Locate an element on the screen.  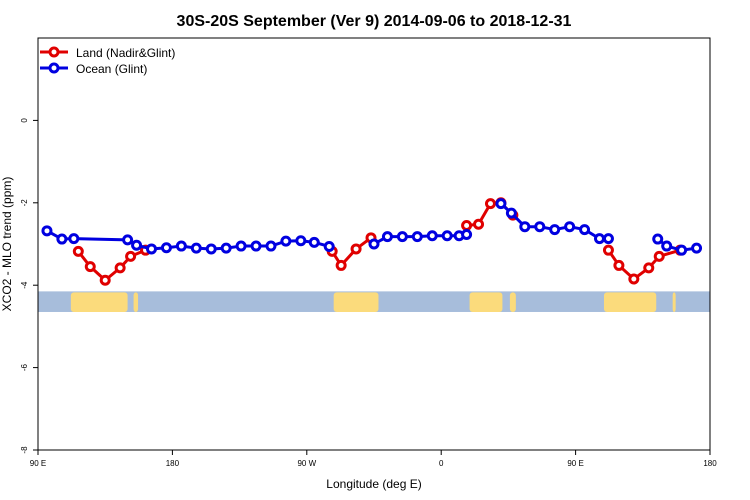
x-axis: 90 E 180 90 W 0 90 E 180 is located at coordinates (373, 459).